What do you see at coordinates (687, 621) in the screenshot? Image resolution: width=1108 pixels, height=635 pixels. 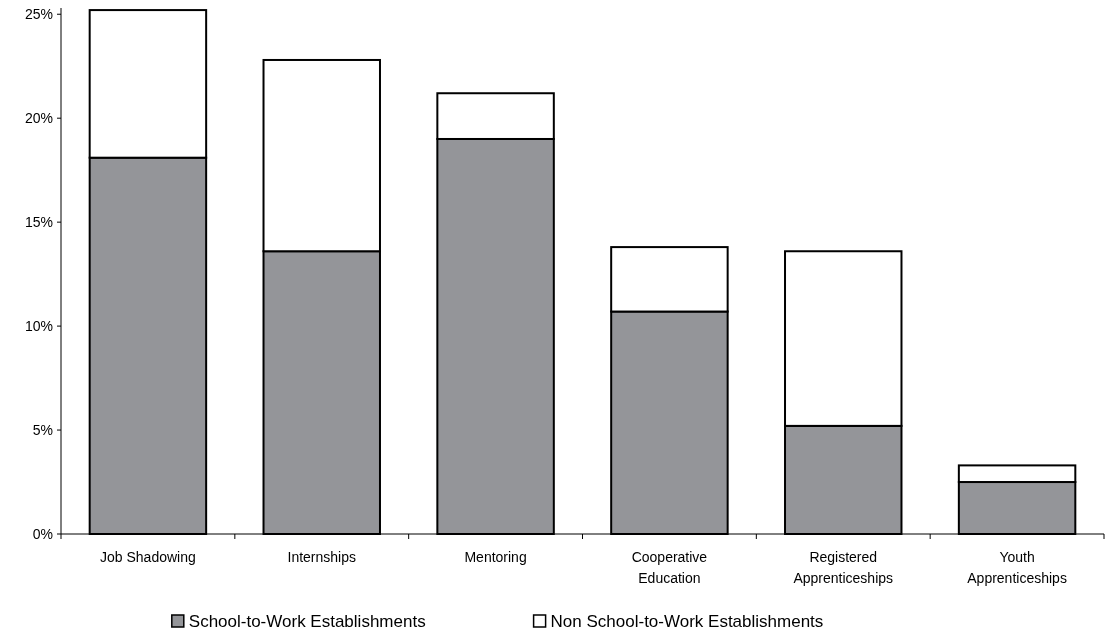 I see `legend-label: Non School-to-Work Establishments` at bounding box center [687, 621].